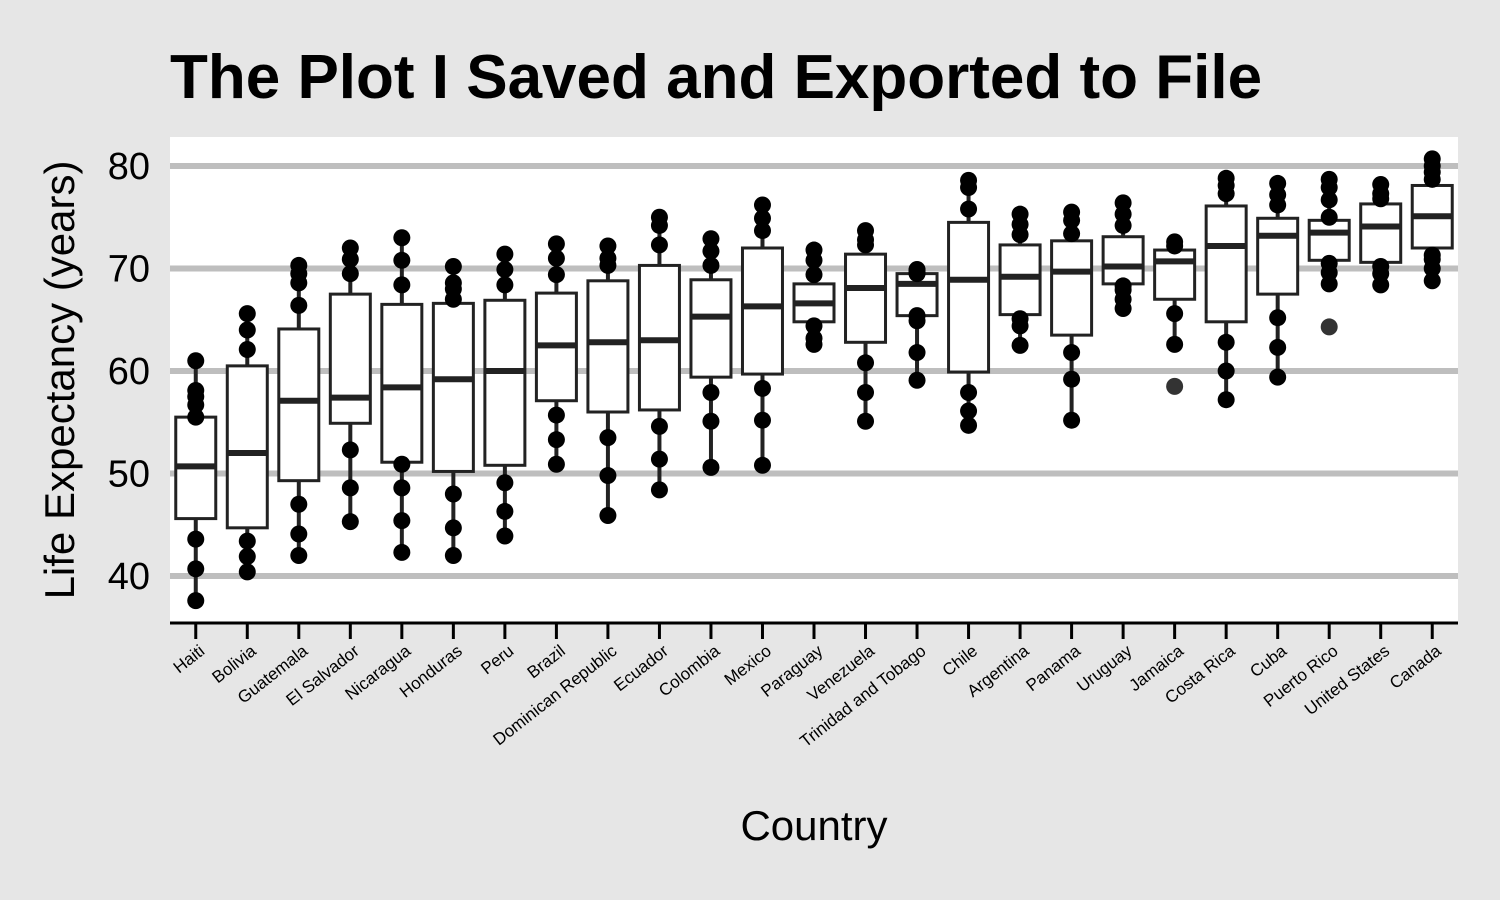 Image resolution: width=1500 pixels, height=900 pixels. What do you see at coordinates (1226, 264) in the screenshot?
I see `box-costa-rica` at bounding box center [1226, 264].